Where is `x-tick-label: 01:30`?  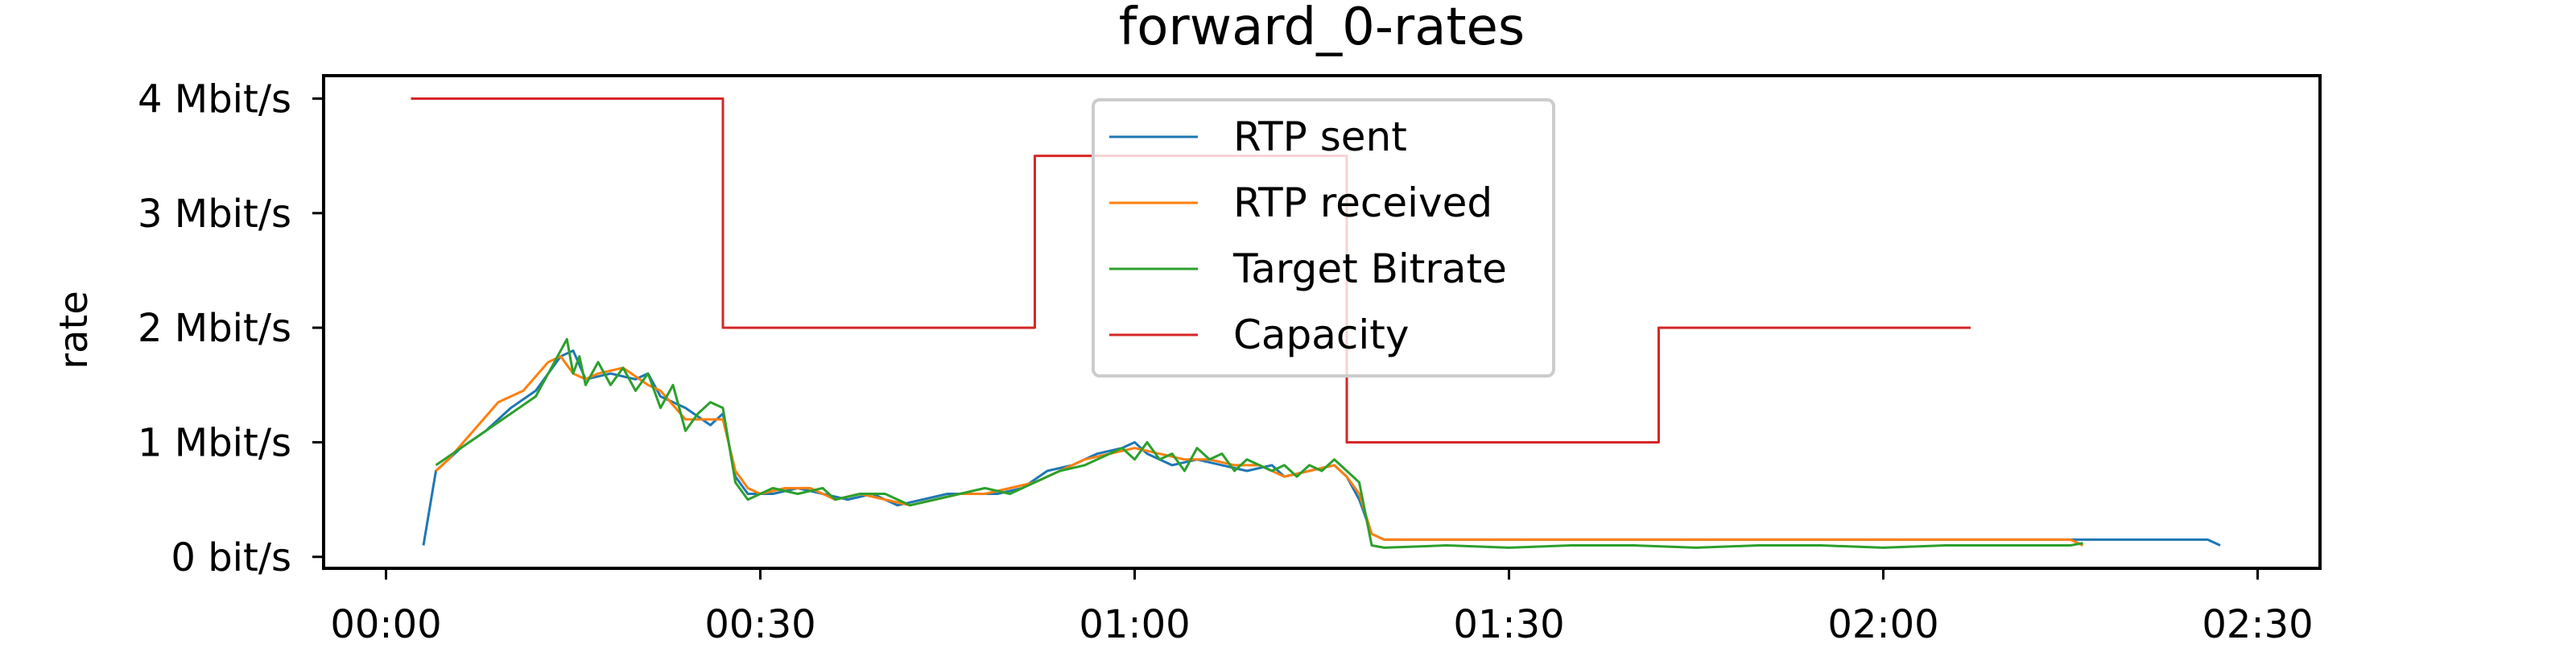
x-tick-label: 01:30 is located at coordinates (1508, 623).